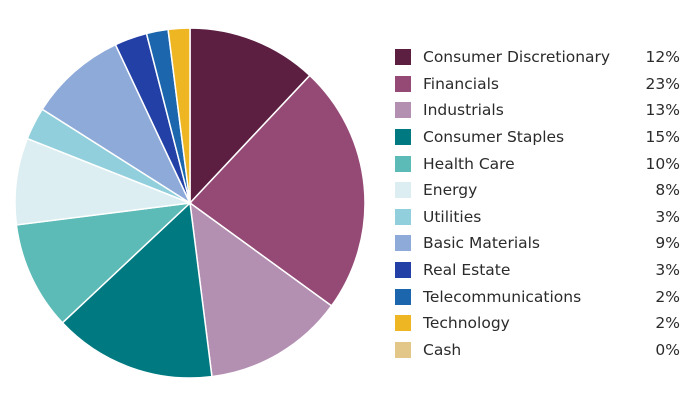 Image resolution: width=700 pixels, height=400 pixels. Describe the element at coordinates (452, 216) in the screenshot. I see `legend-label: Utilities` at that location.